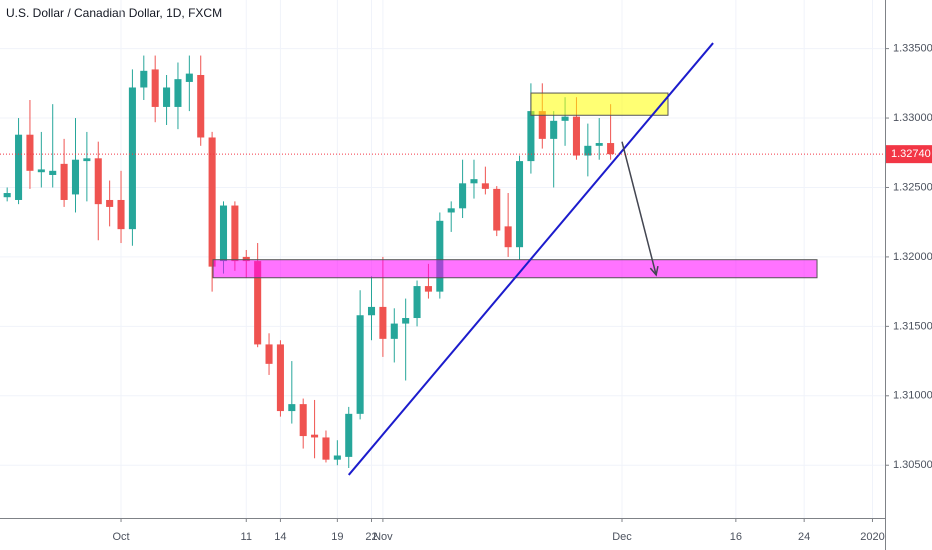  Describe the element at coordinates (912, 326) in the screenshot. I see `y-tick-label: 1.31500` at that location.